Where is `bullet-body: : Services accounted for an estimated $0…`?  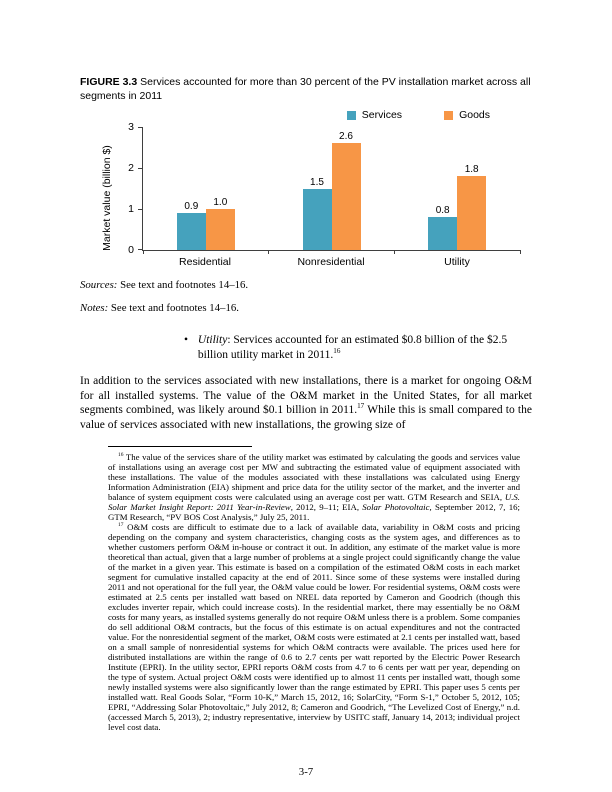
bullet-body: : Services accounted for an estimated $0… is located at coordinates (352, 347).